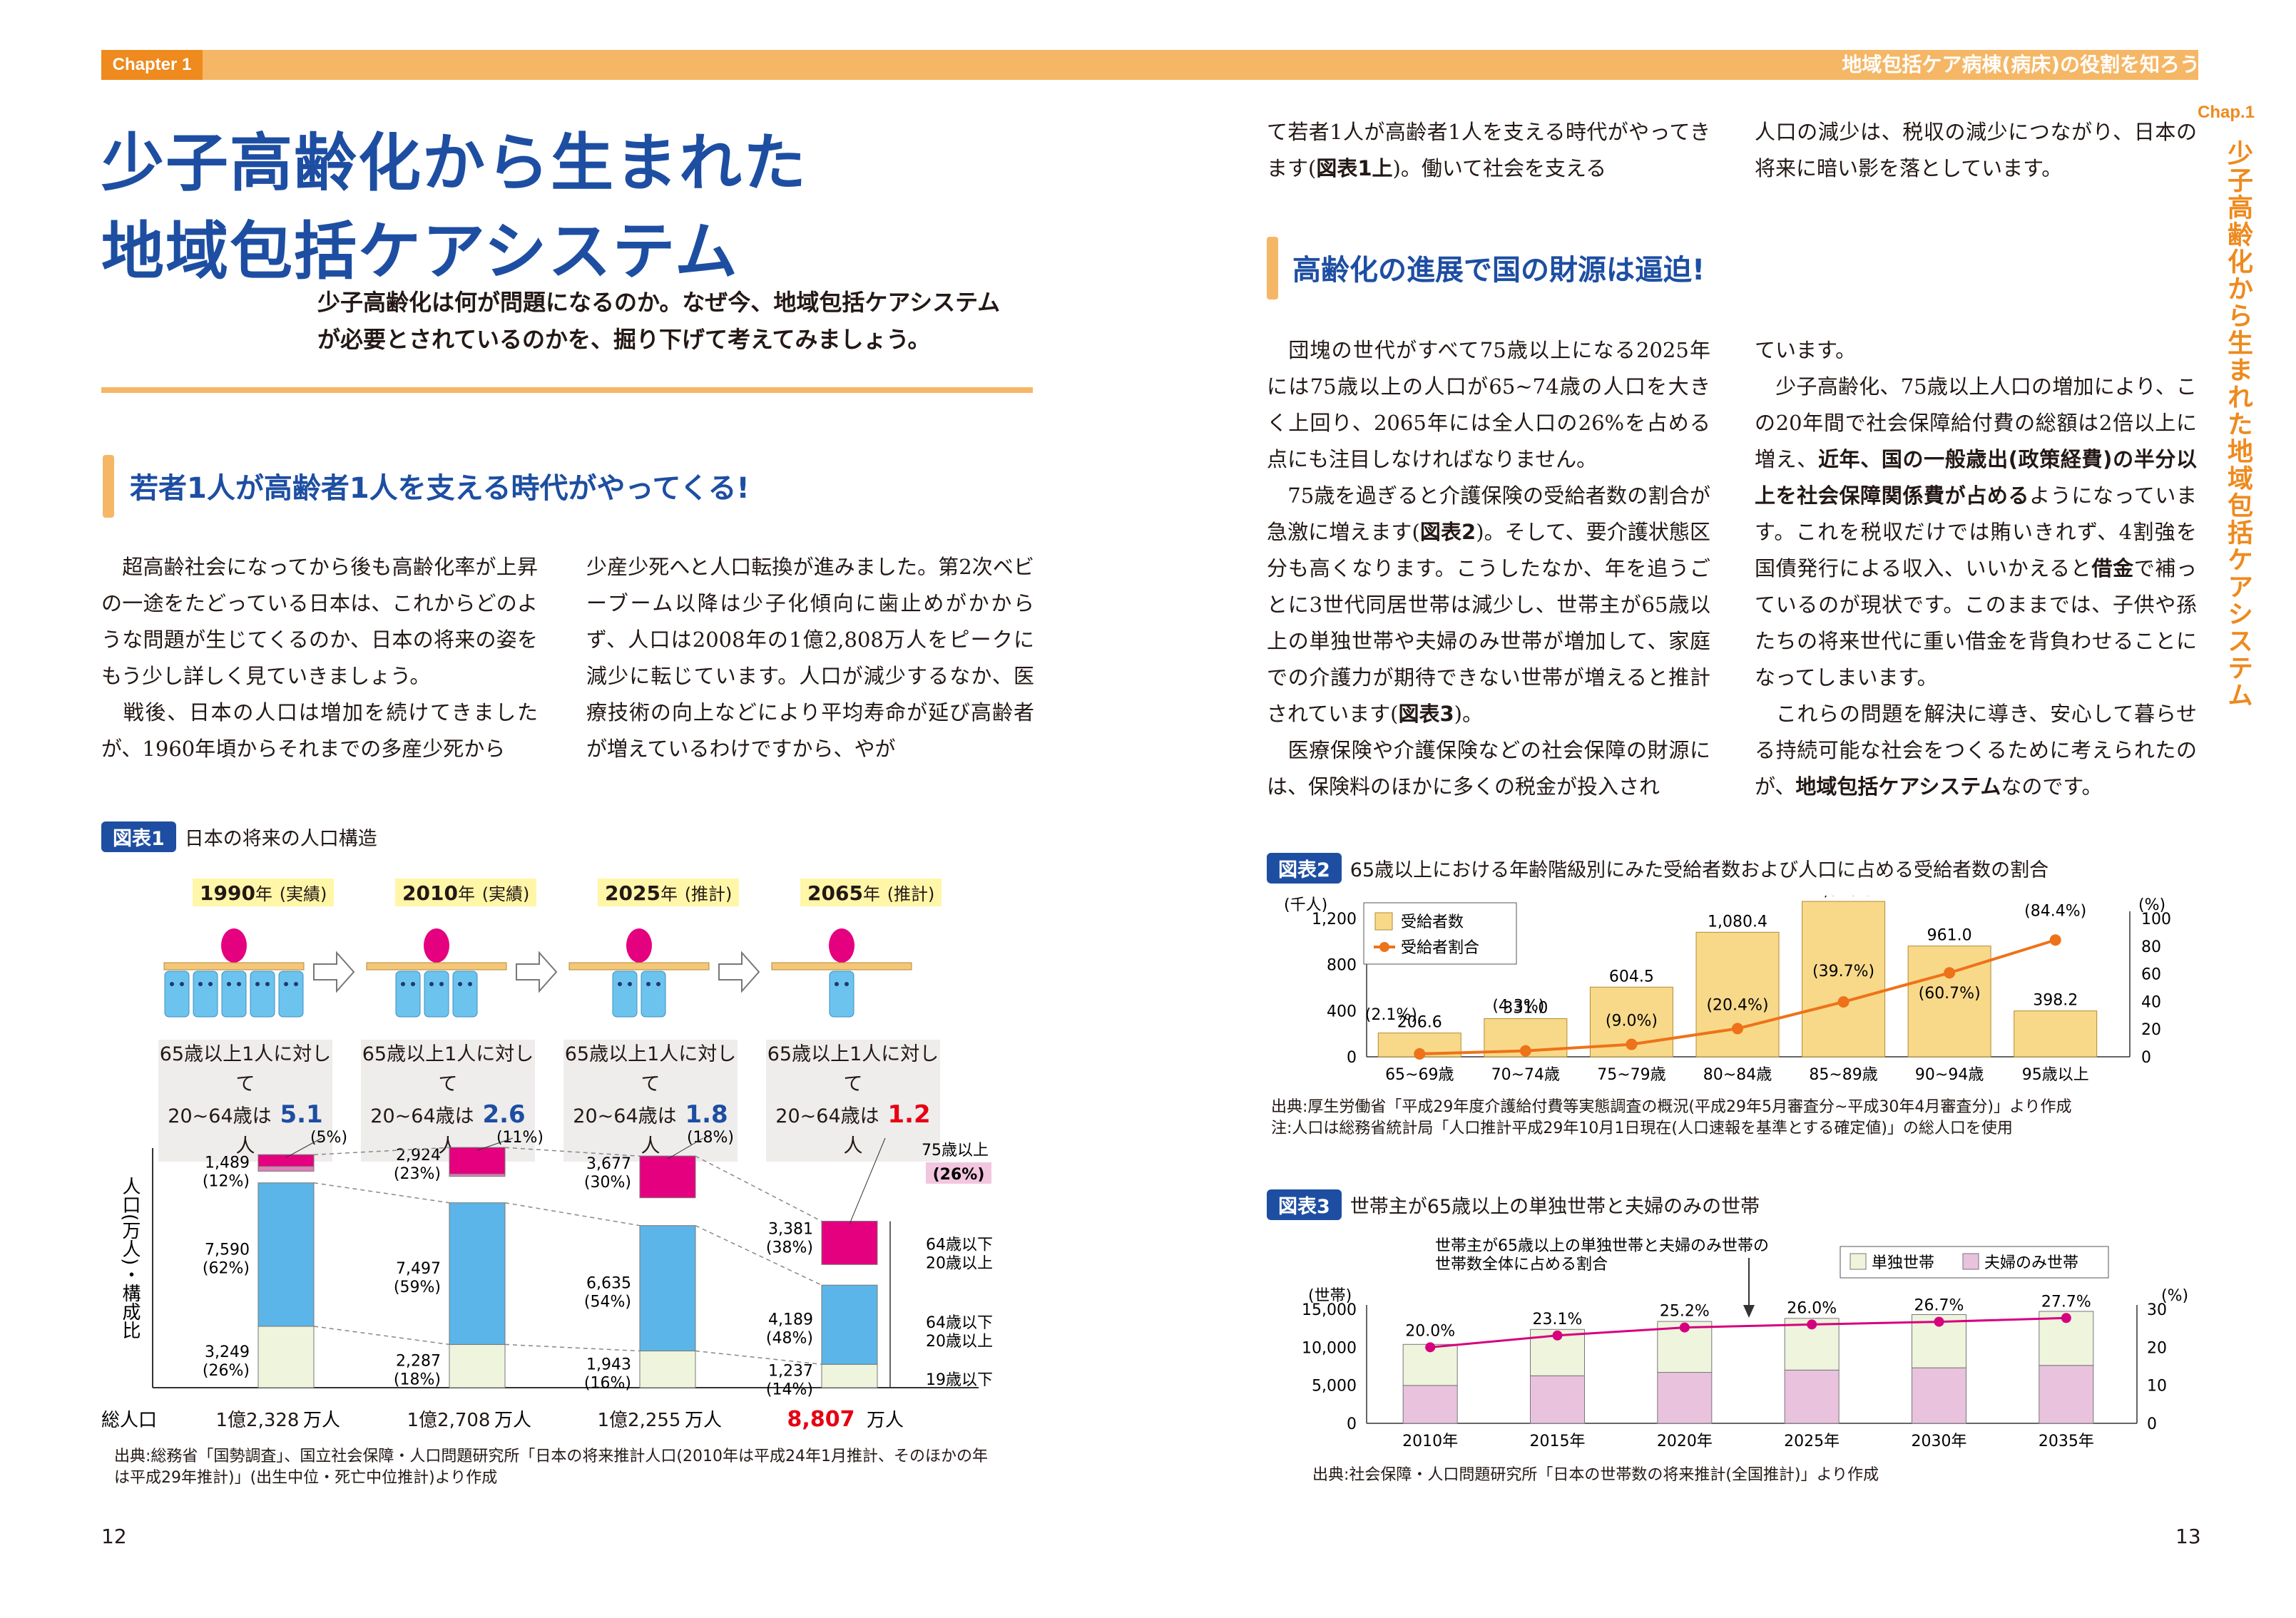 Image resolution: width=2296 pixels, height=1618 pixels. I want to click on value-label: 1,489, so click(227, 1163).